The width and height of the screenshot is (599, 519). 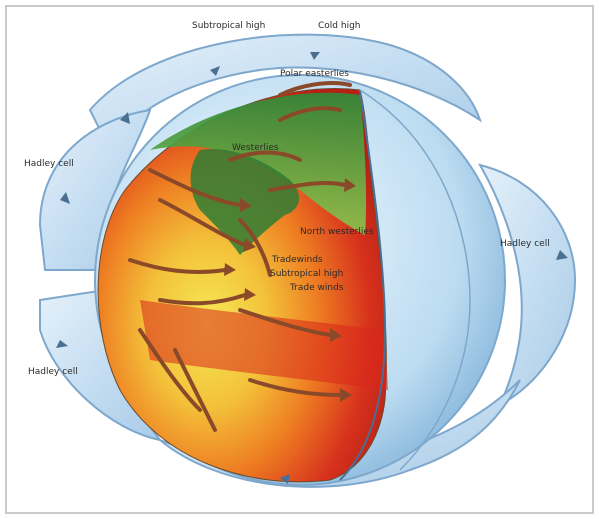 What do you see at coordinates (228, 26) in the screenshot?
I see `label-subtropical-high-top: Subtropical high` at bounding box center [228, 26].